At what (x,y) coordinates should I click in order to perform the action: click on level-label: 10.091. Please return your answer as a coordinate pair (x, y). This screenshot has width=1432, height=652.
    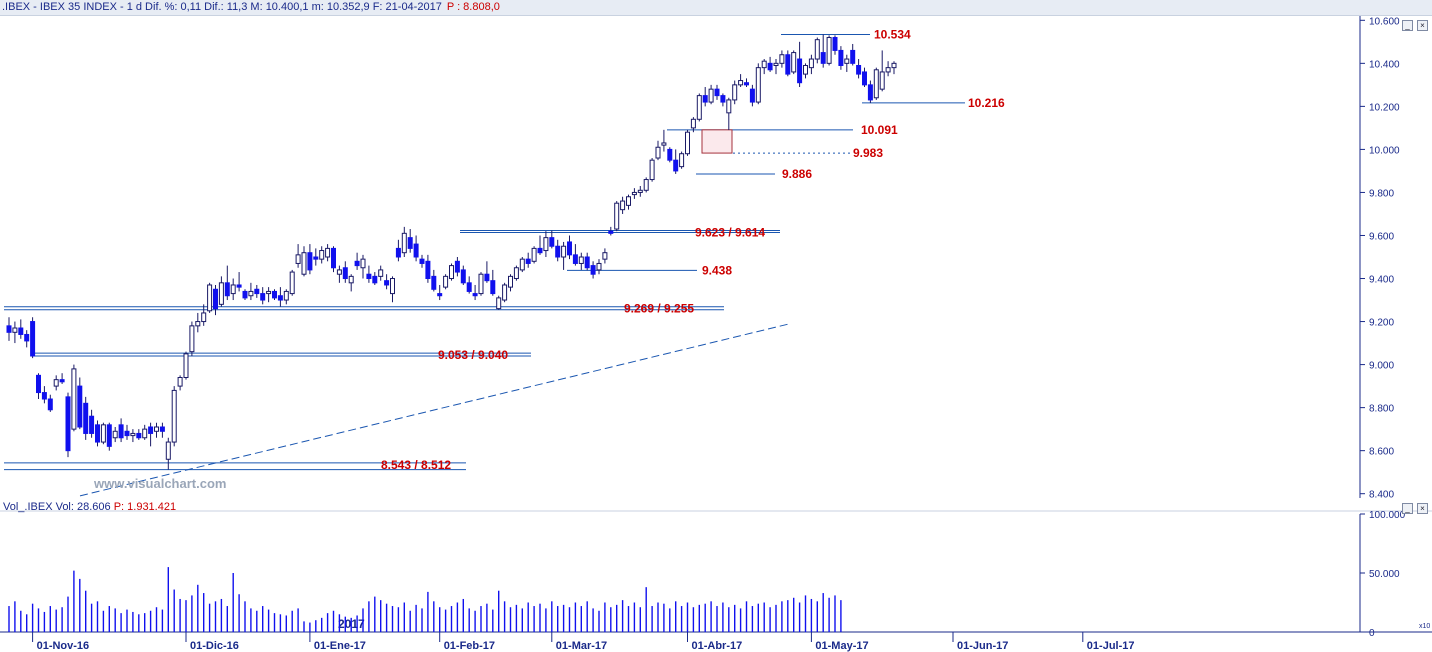
    Looking at the image, I should click on (879, 130).